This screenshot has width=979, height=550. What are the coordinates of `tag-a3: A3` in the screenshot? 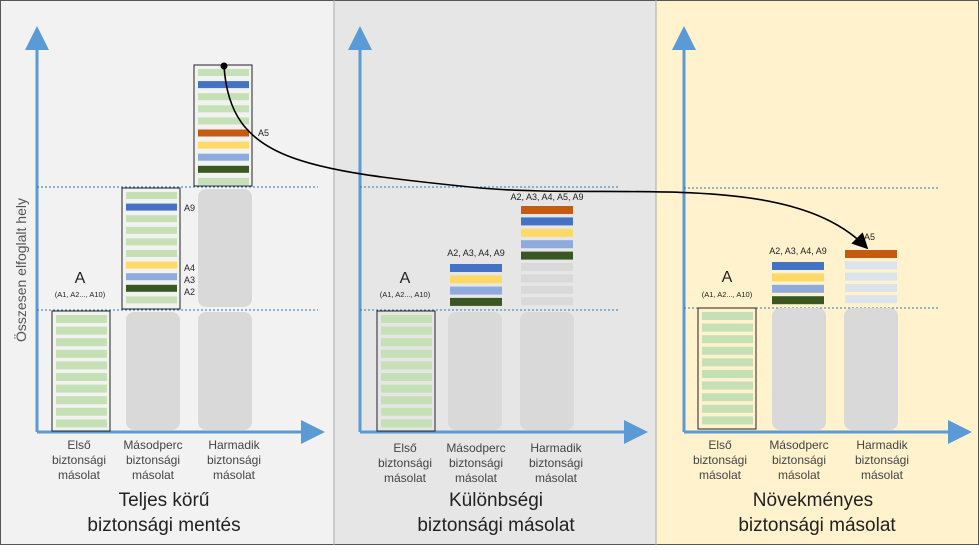 It's located at (189, 280).